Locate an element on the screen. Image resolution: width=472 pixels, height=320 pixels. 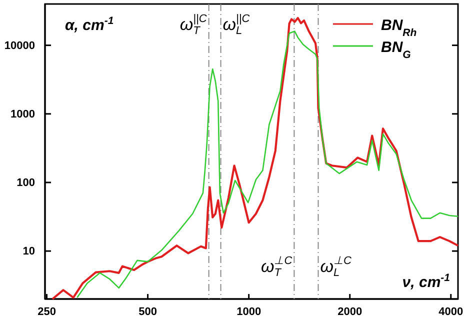
x-tick-label: 4000 is located at coordinates (451, 312).